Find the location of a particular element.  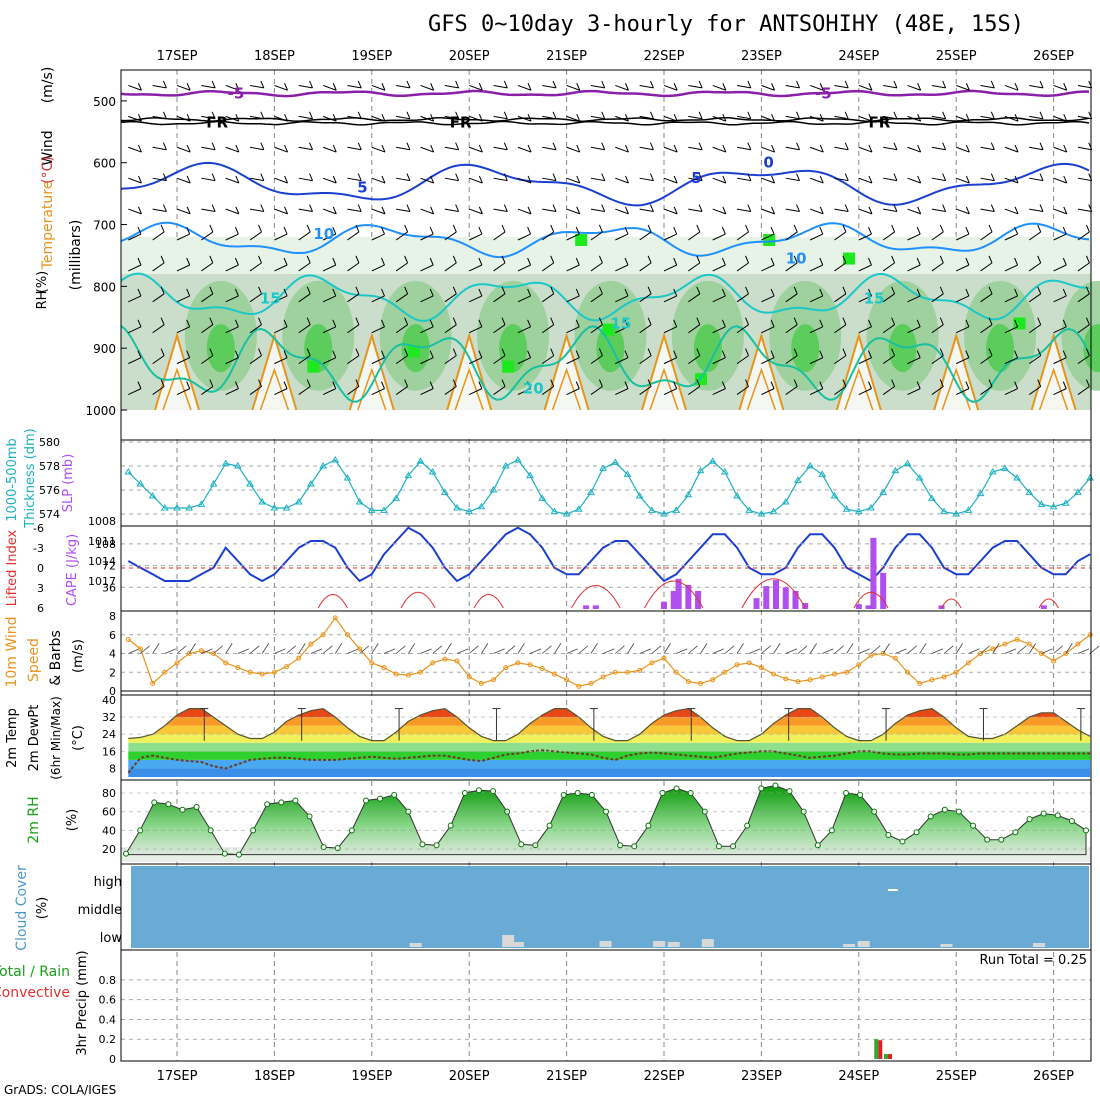

li-tick-label: -6 is located at coordinates (38, 528).